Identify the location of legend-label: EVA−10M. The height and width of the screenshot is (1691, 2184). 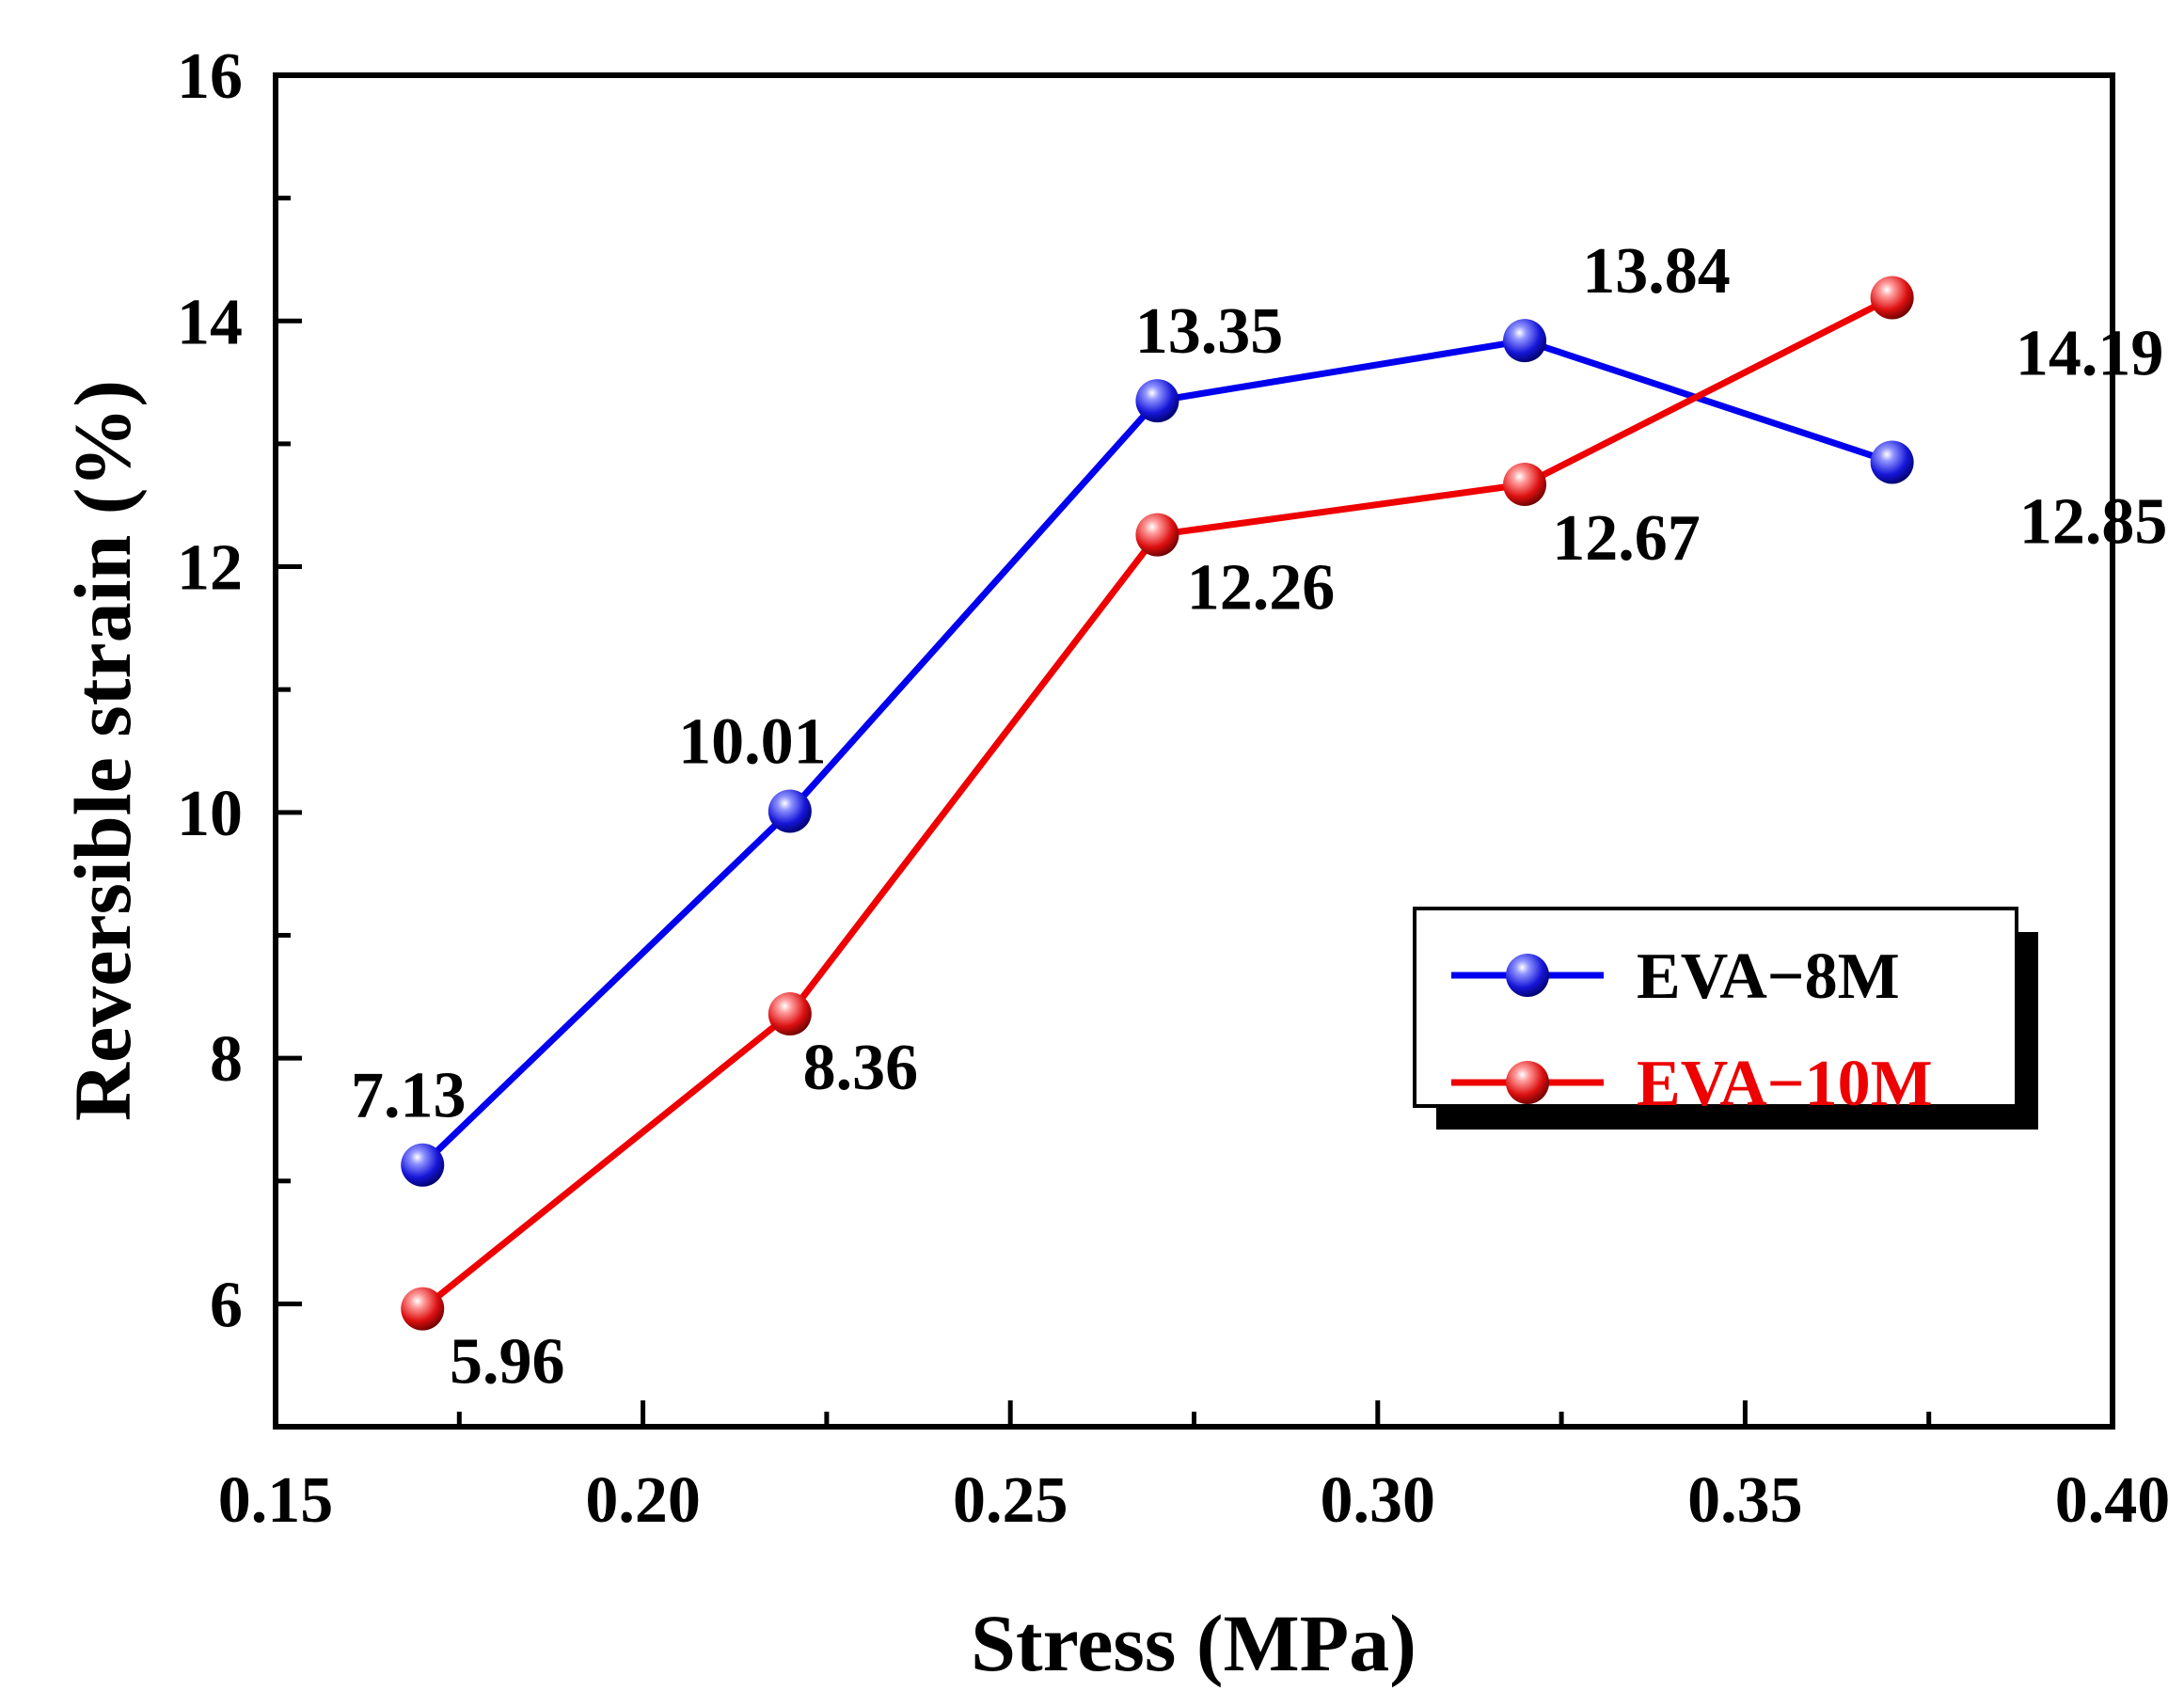
(1785, 1084).